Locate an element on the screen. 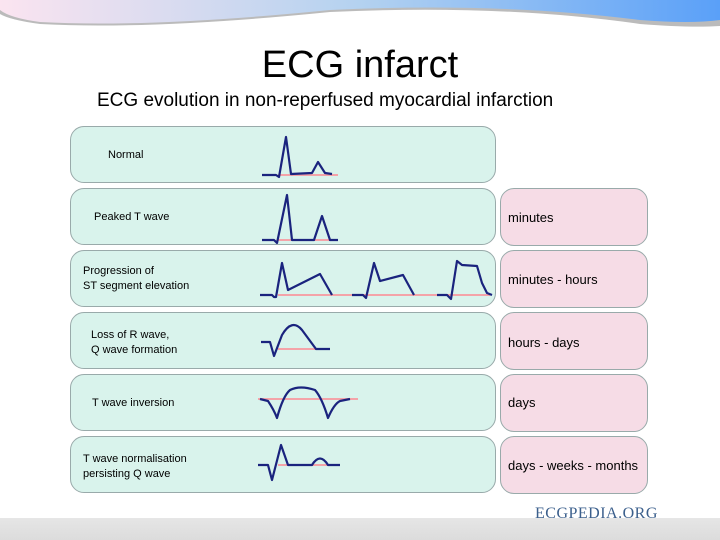  label-line: Progression of is located at coordinates (118, 271).